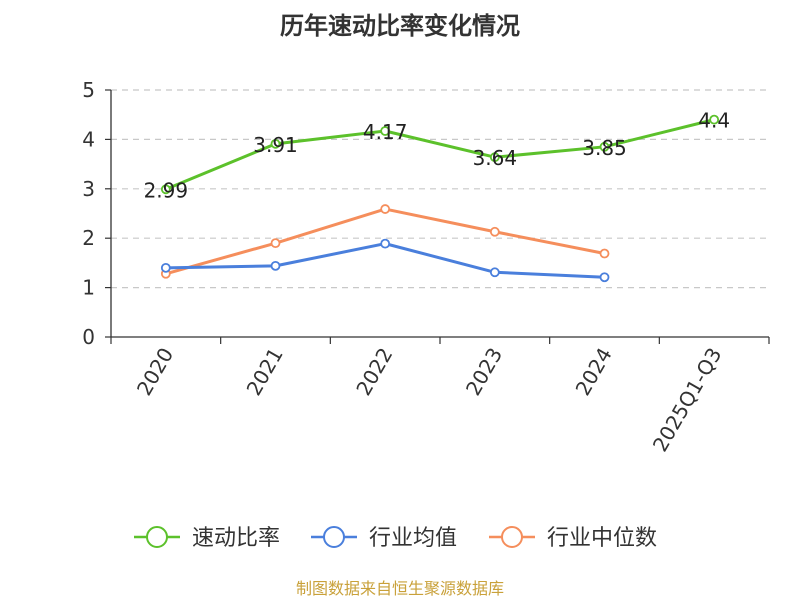 The image size is (800, 600). Describe the element at coordinates (88, 238) in the screenshot. I see `y-tick-label: 2` at that location.